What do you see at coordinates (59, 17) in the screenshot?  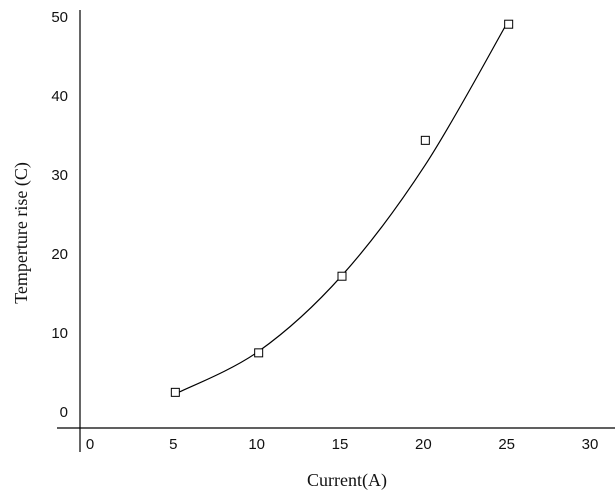 I see `y-tick-label: 50` at bounding box center [59, 17].